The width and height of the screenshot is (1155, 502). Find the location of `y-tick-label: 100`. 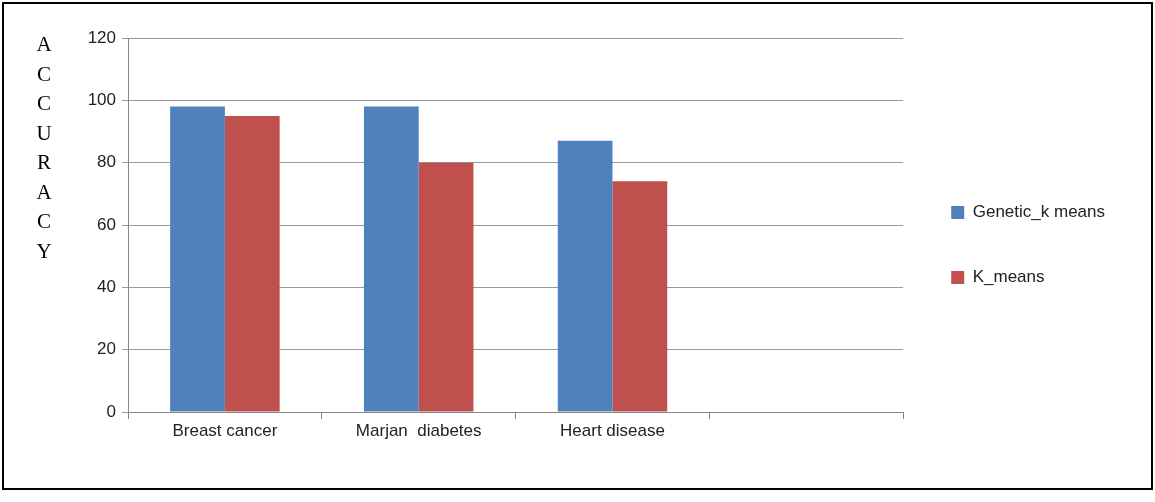

y-tick-label: 100 is located at coordinates (101, 100).